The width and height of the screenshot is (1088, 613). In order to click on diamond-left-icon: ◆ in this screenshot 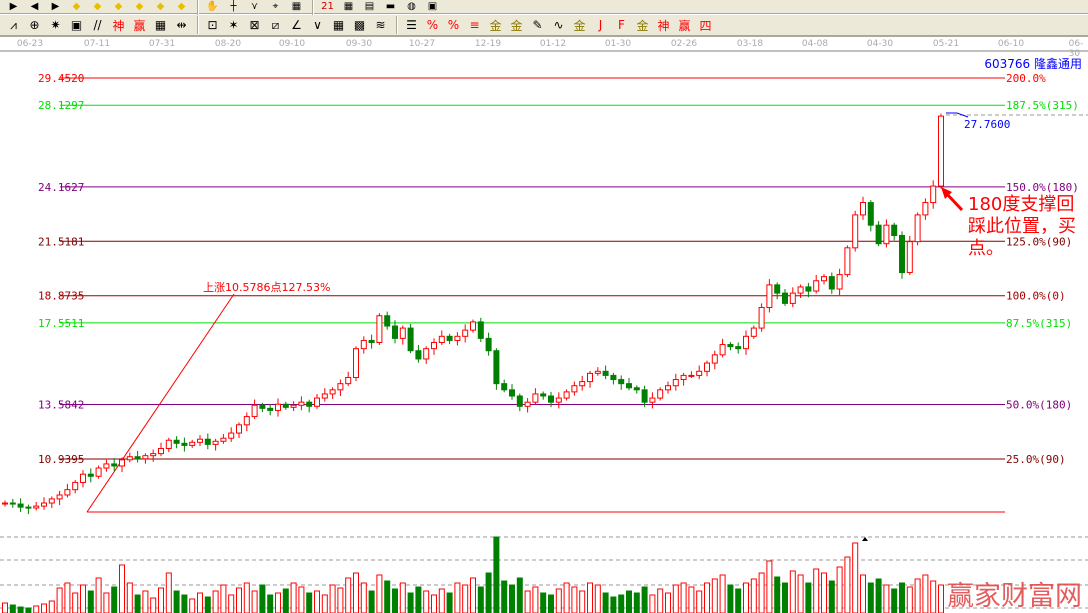, I will do `click(76, 6)`.